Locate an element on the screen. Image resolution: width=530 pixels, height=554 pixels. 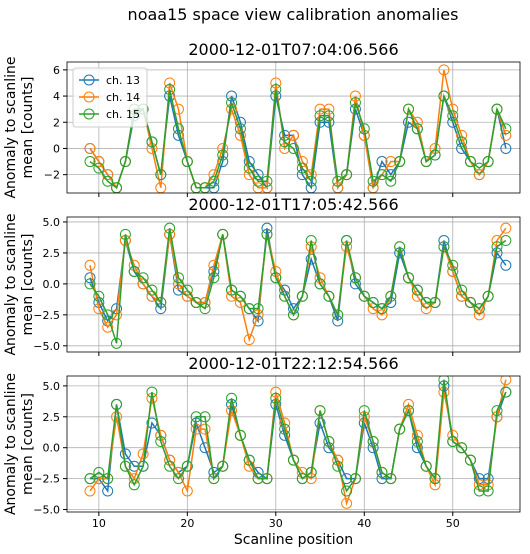
x-tick-label: 50 is located at coordinates (453, 523).